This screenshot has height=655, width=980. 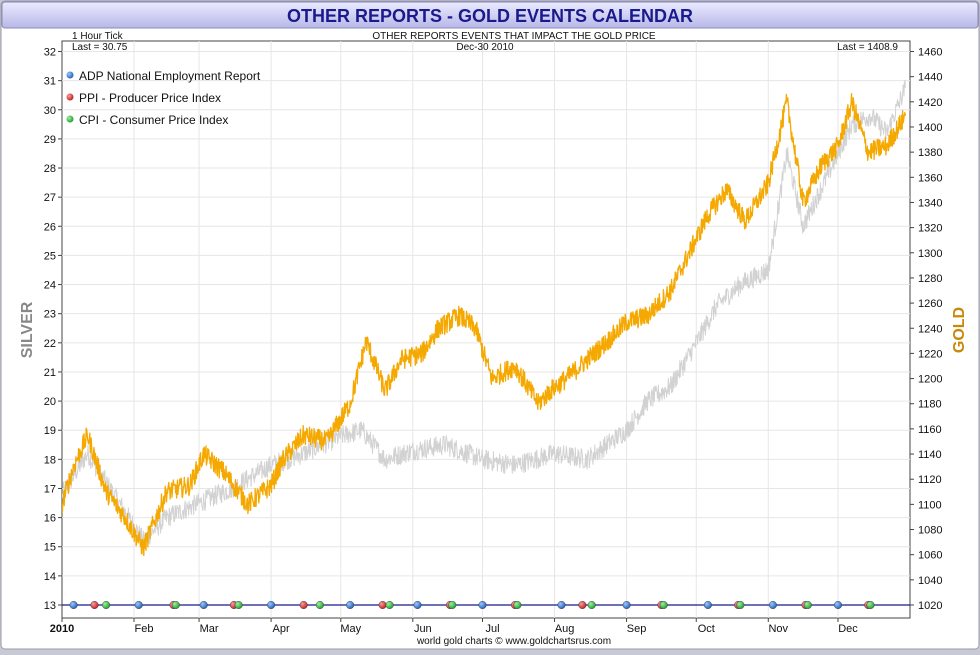 What do you see at coordinates (930, 354) in the screenshot?
I see `right-tick-label: 1220` at bounding box center [930, 354].